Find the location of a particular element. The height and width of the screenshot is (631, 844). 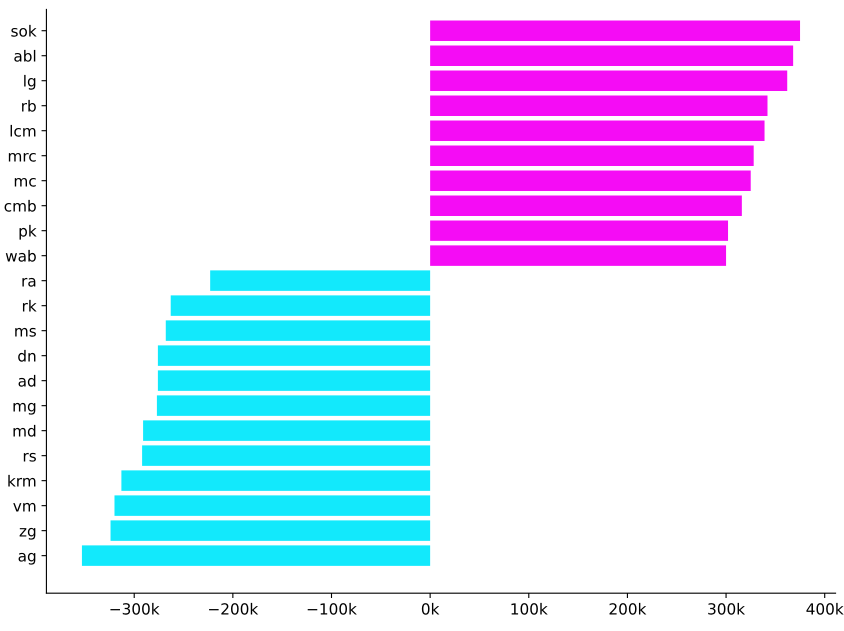

x-tick-label: 0k is located at coordinates (431, 608).